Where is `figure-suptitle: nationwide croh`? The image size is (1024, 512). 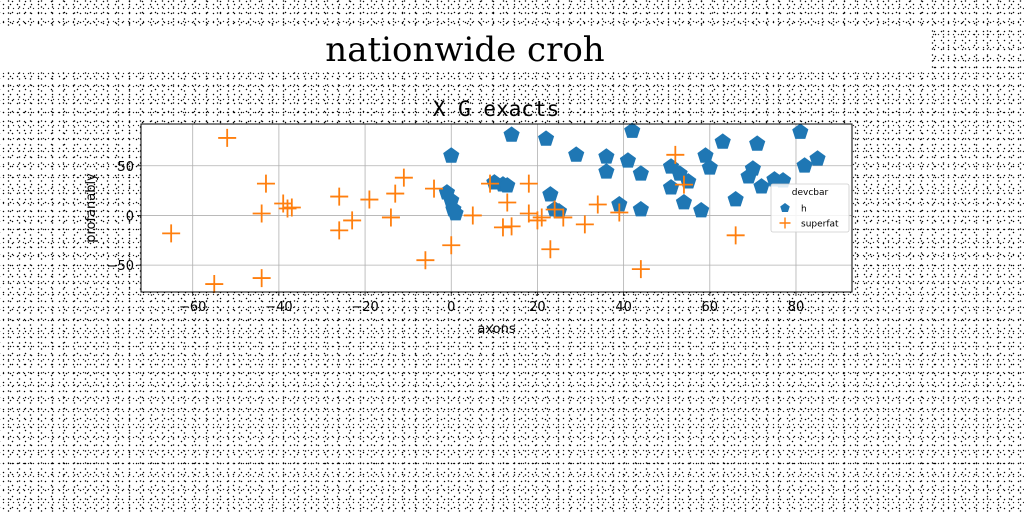 figure-suptitle: nationwide croh is located at coordinates (465, 50).